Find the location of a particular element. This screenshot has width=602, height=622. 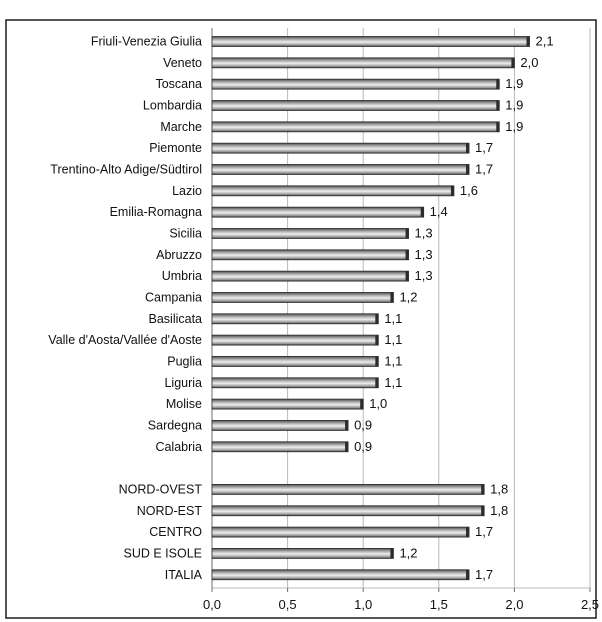

value-label: 0,9 is located at coordinates (363, 424).